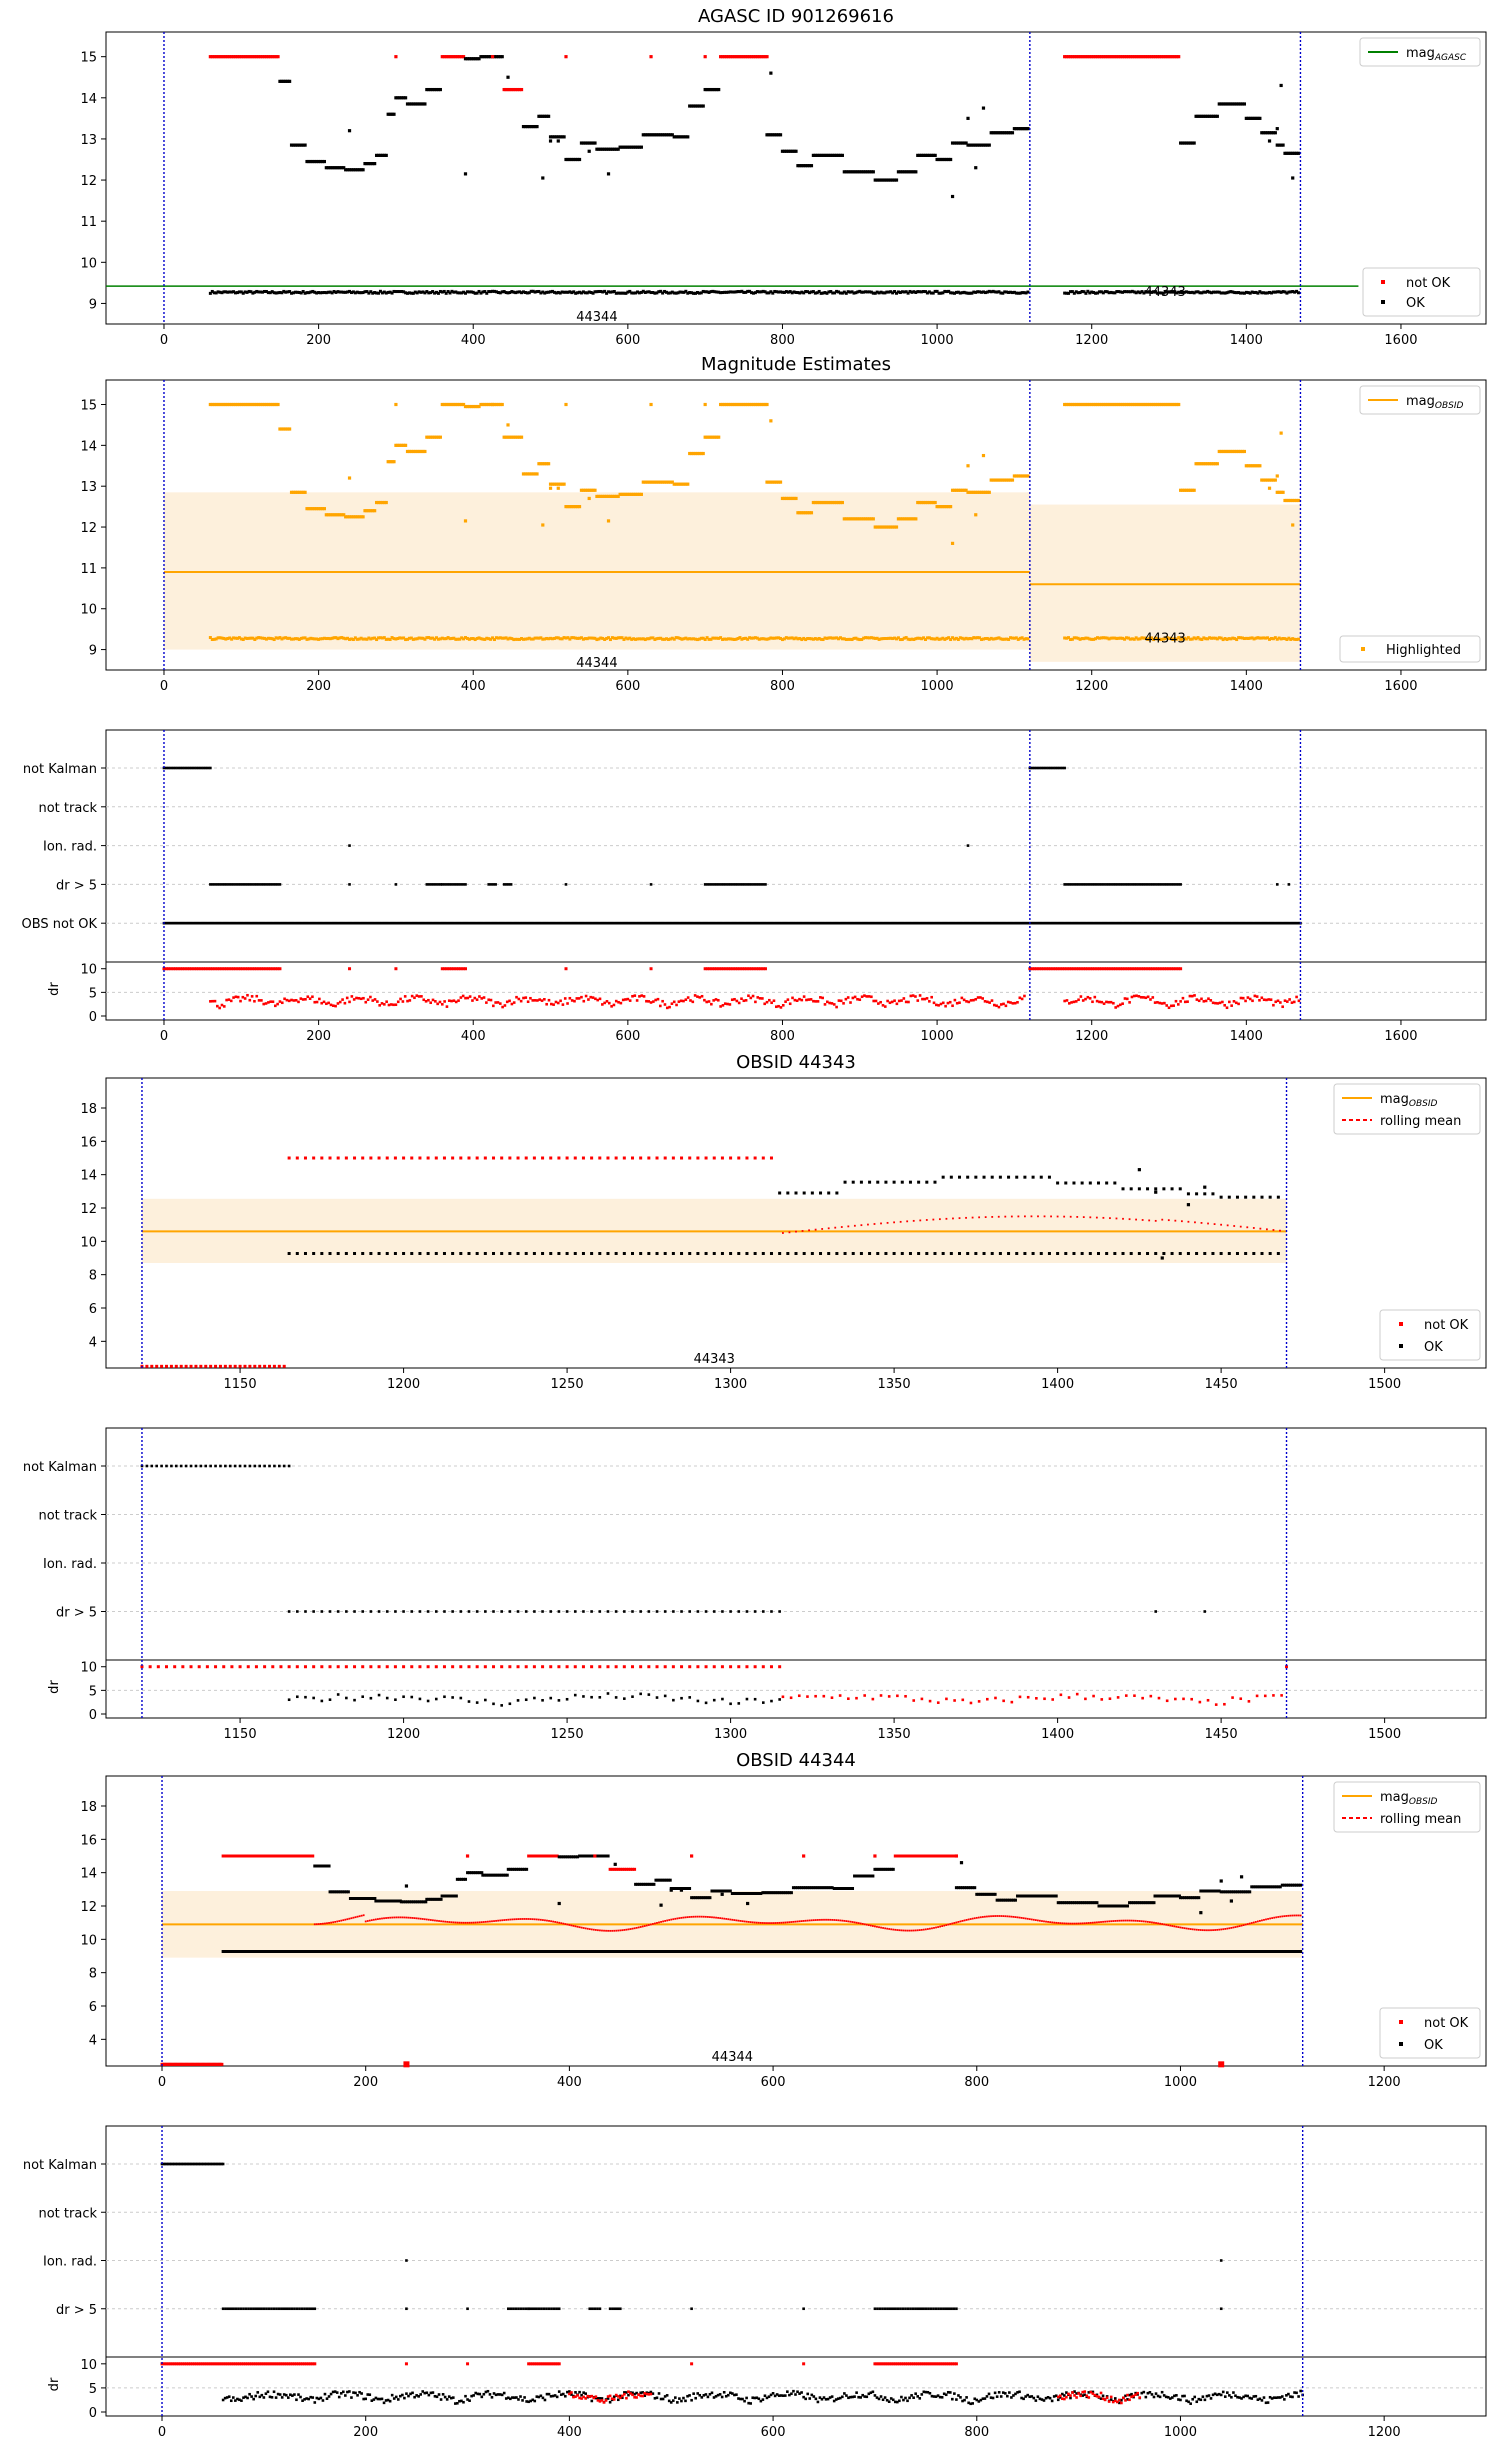 The height and width of the screenshot is (2450, 1500). I want to click on x-tick-label: 1200, so click(1091, 340).